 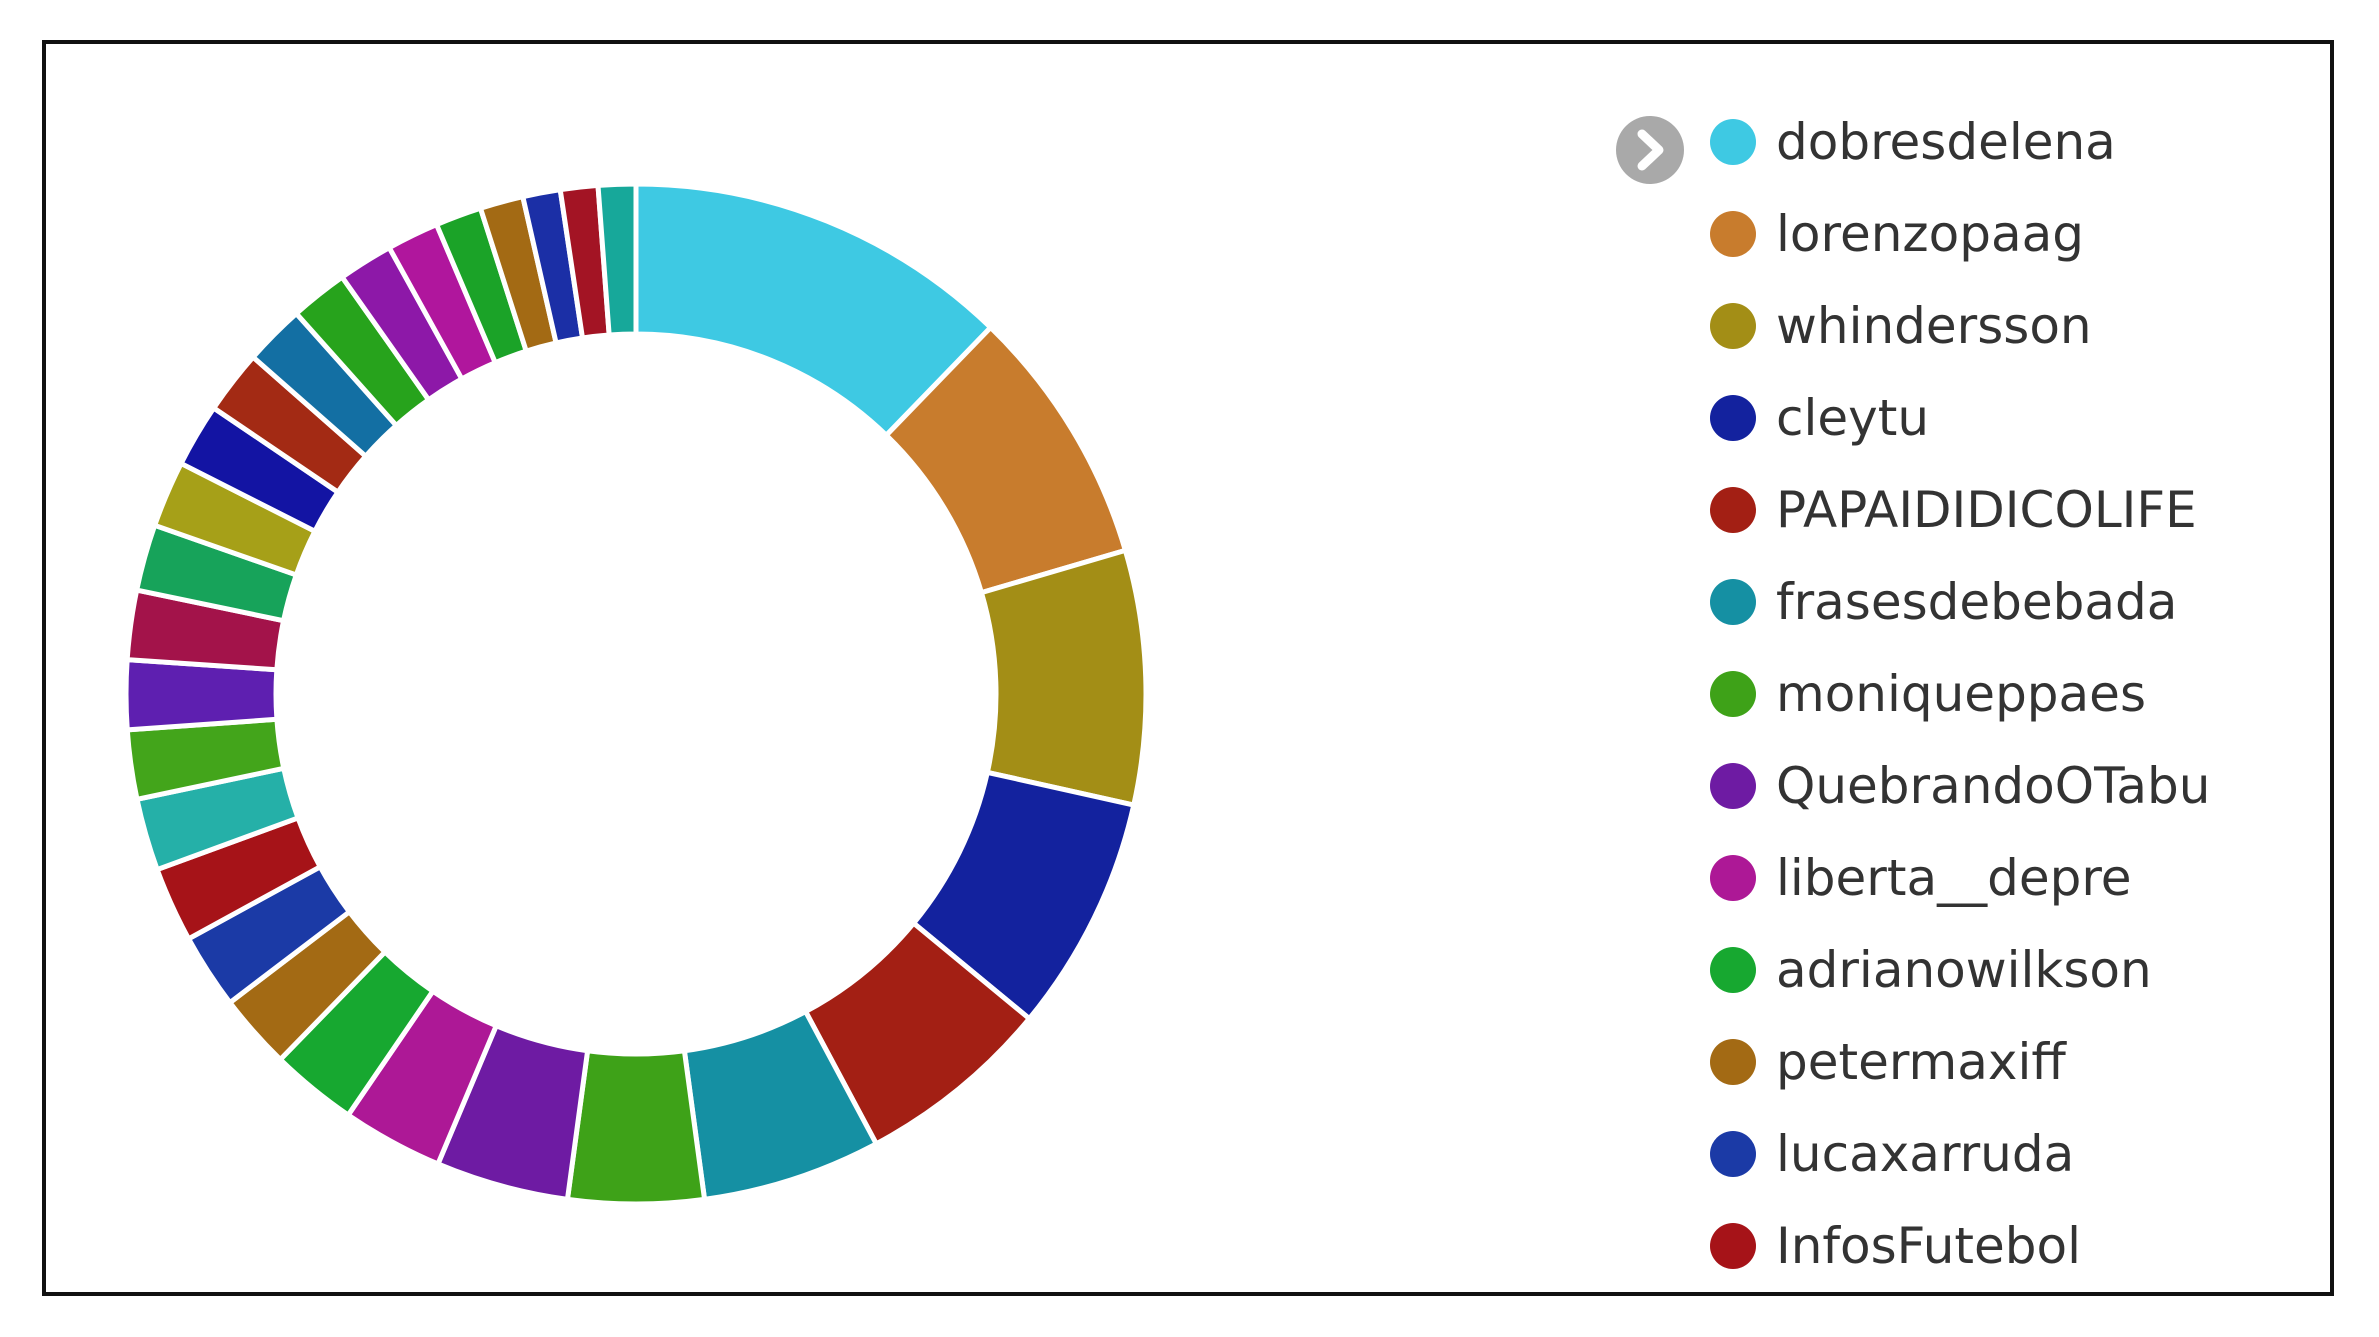 What do you see at coordinates (1925, 1154) in the screenshot?
I see `legend-label: lucaxarruda` at bounding box center [1925, 1154].